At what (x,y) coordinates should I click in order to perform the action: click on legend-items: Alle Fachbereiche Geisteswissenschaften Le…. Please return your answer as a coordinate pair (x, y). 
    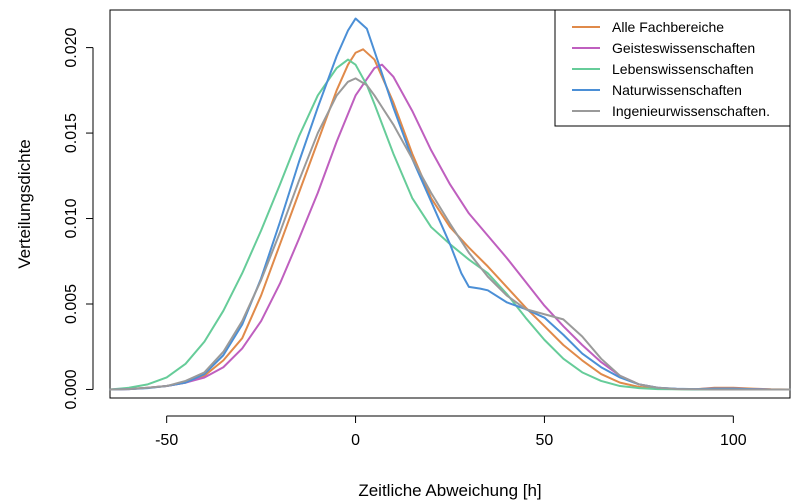
    Looking at the image, I should click on (671, 69).